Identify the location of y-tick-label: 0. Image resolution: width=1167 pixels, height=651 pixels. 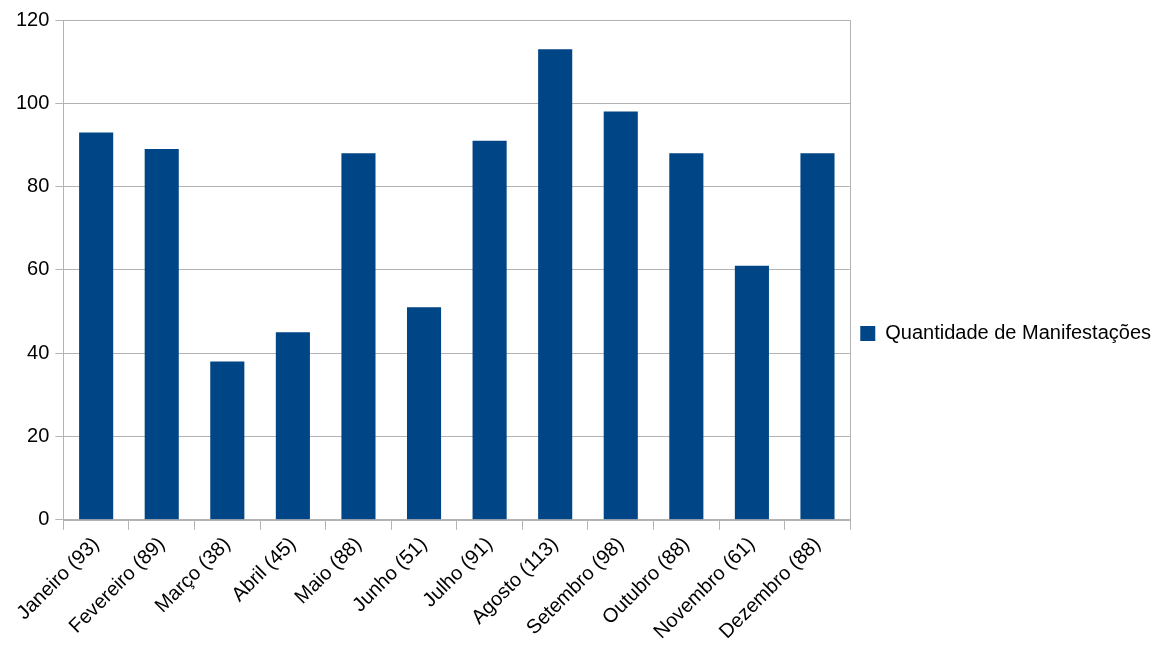
(44, 518).